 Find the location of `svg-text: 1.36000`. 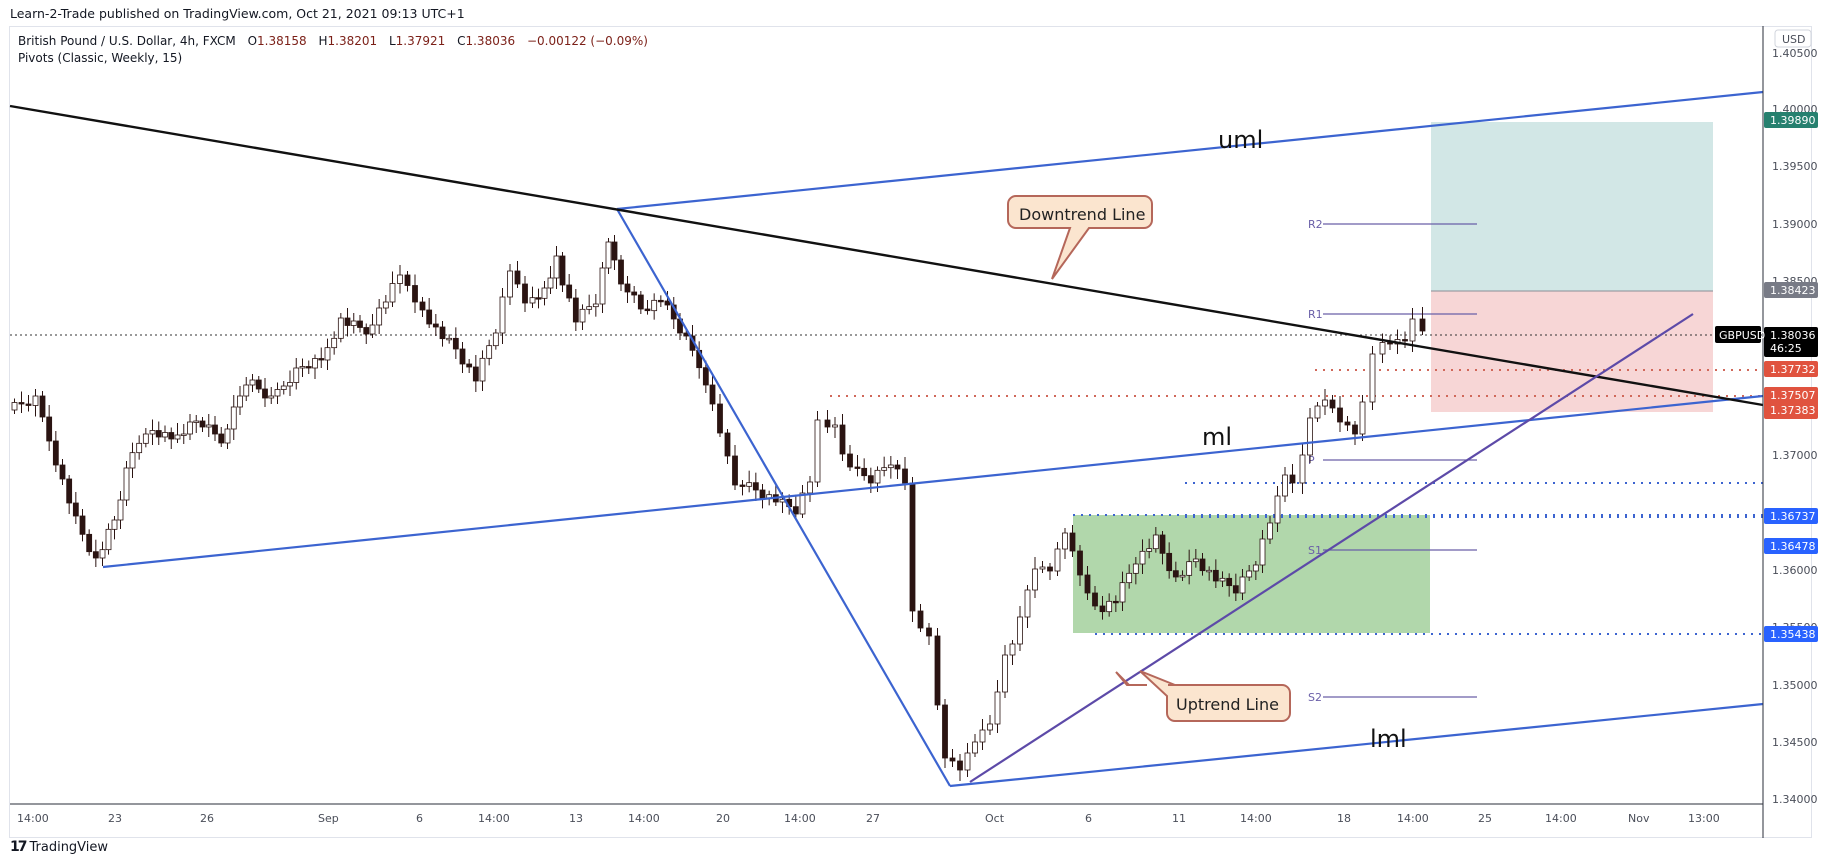

svg-text: 1.36000 is located at coordinates (1795, 570).